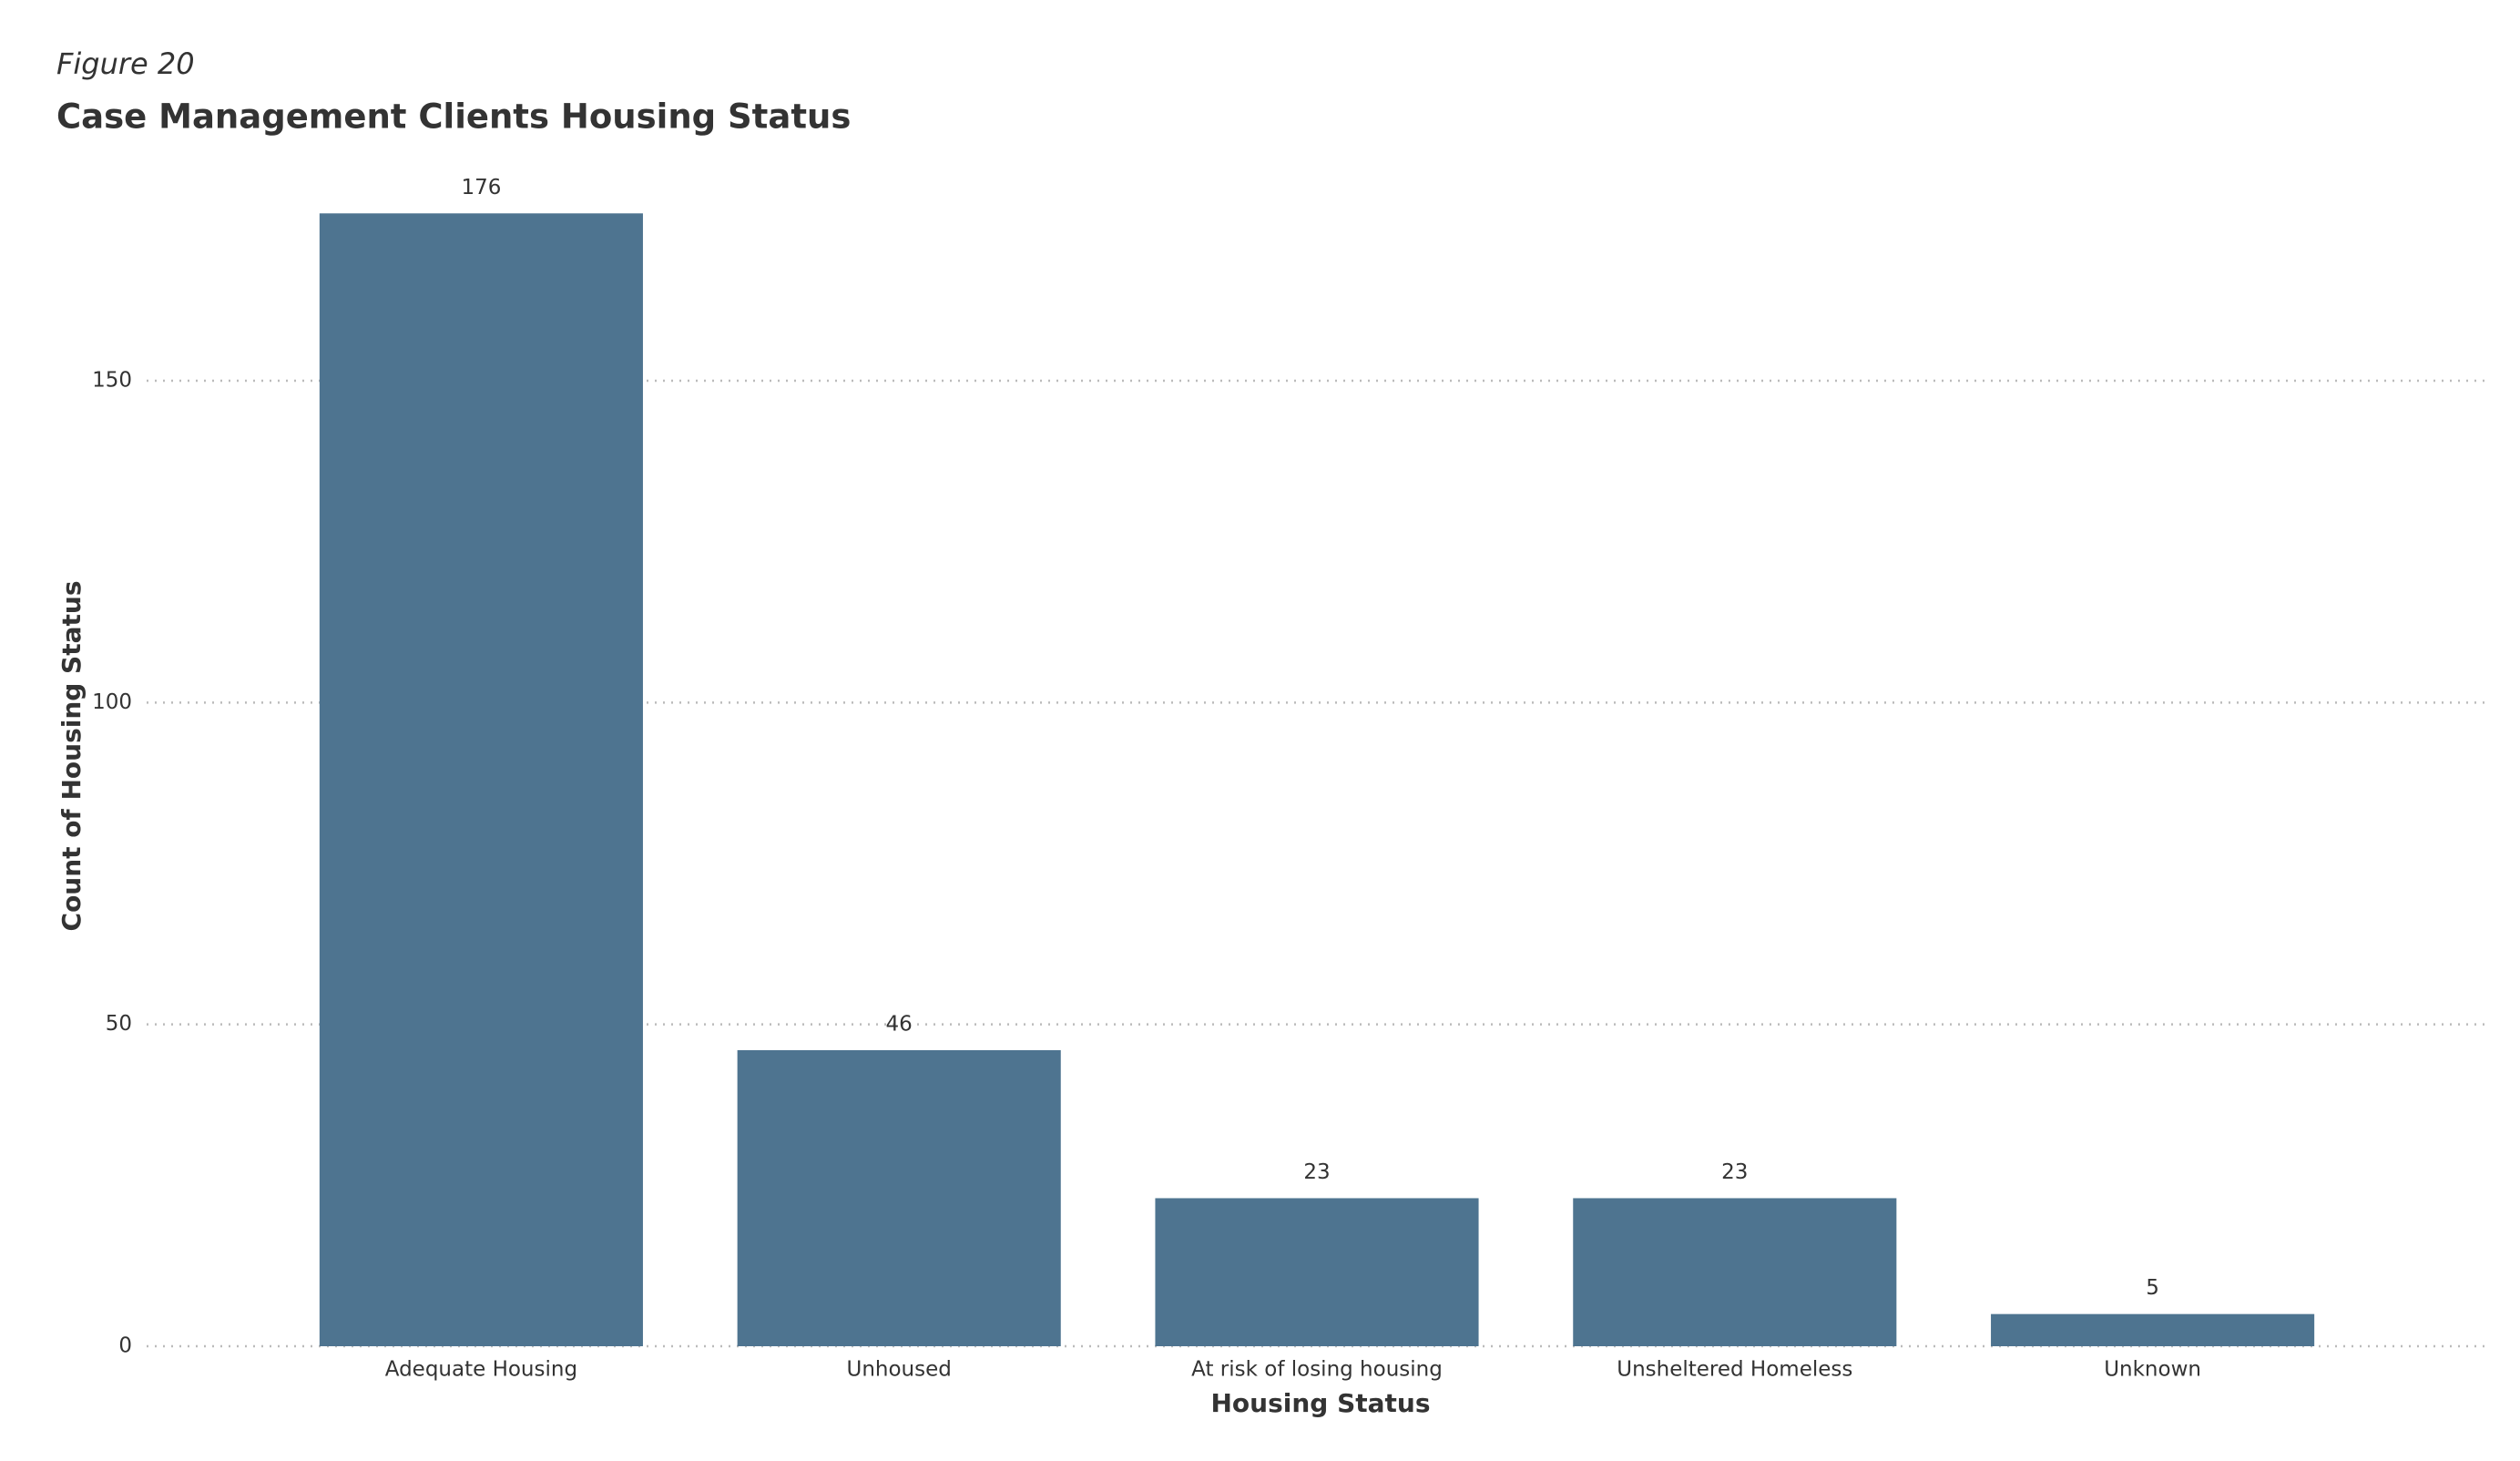 The image size is (2520, 1461). I want to click on x-axis-title: Housing Status, so click(1320, 1403).